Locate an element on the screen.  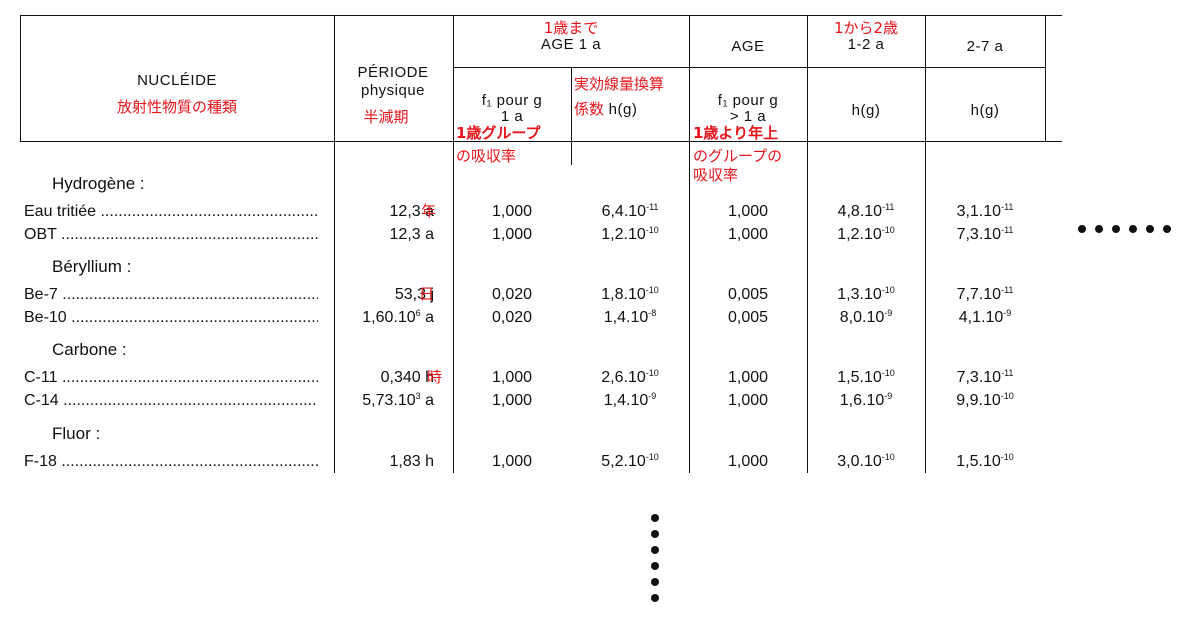
h12-value: 8,0.10-9 is located at coordinates (866, 317).